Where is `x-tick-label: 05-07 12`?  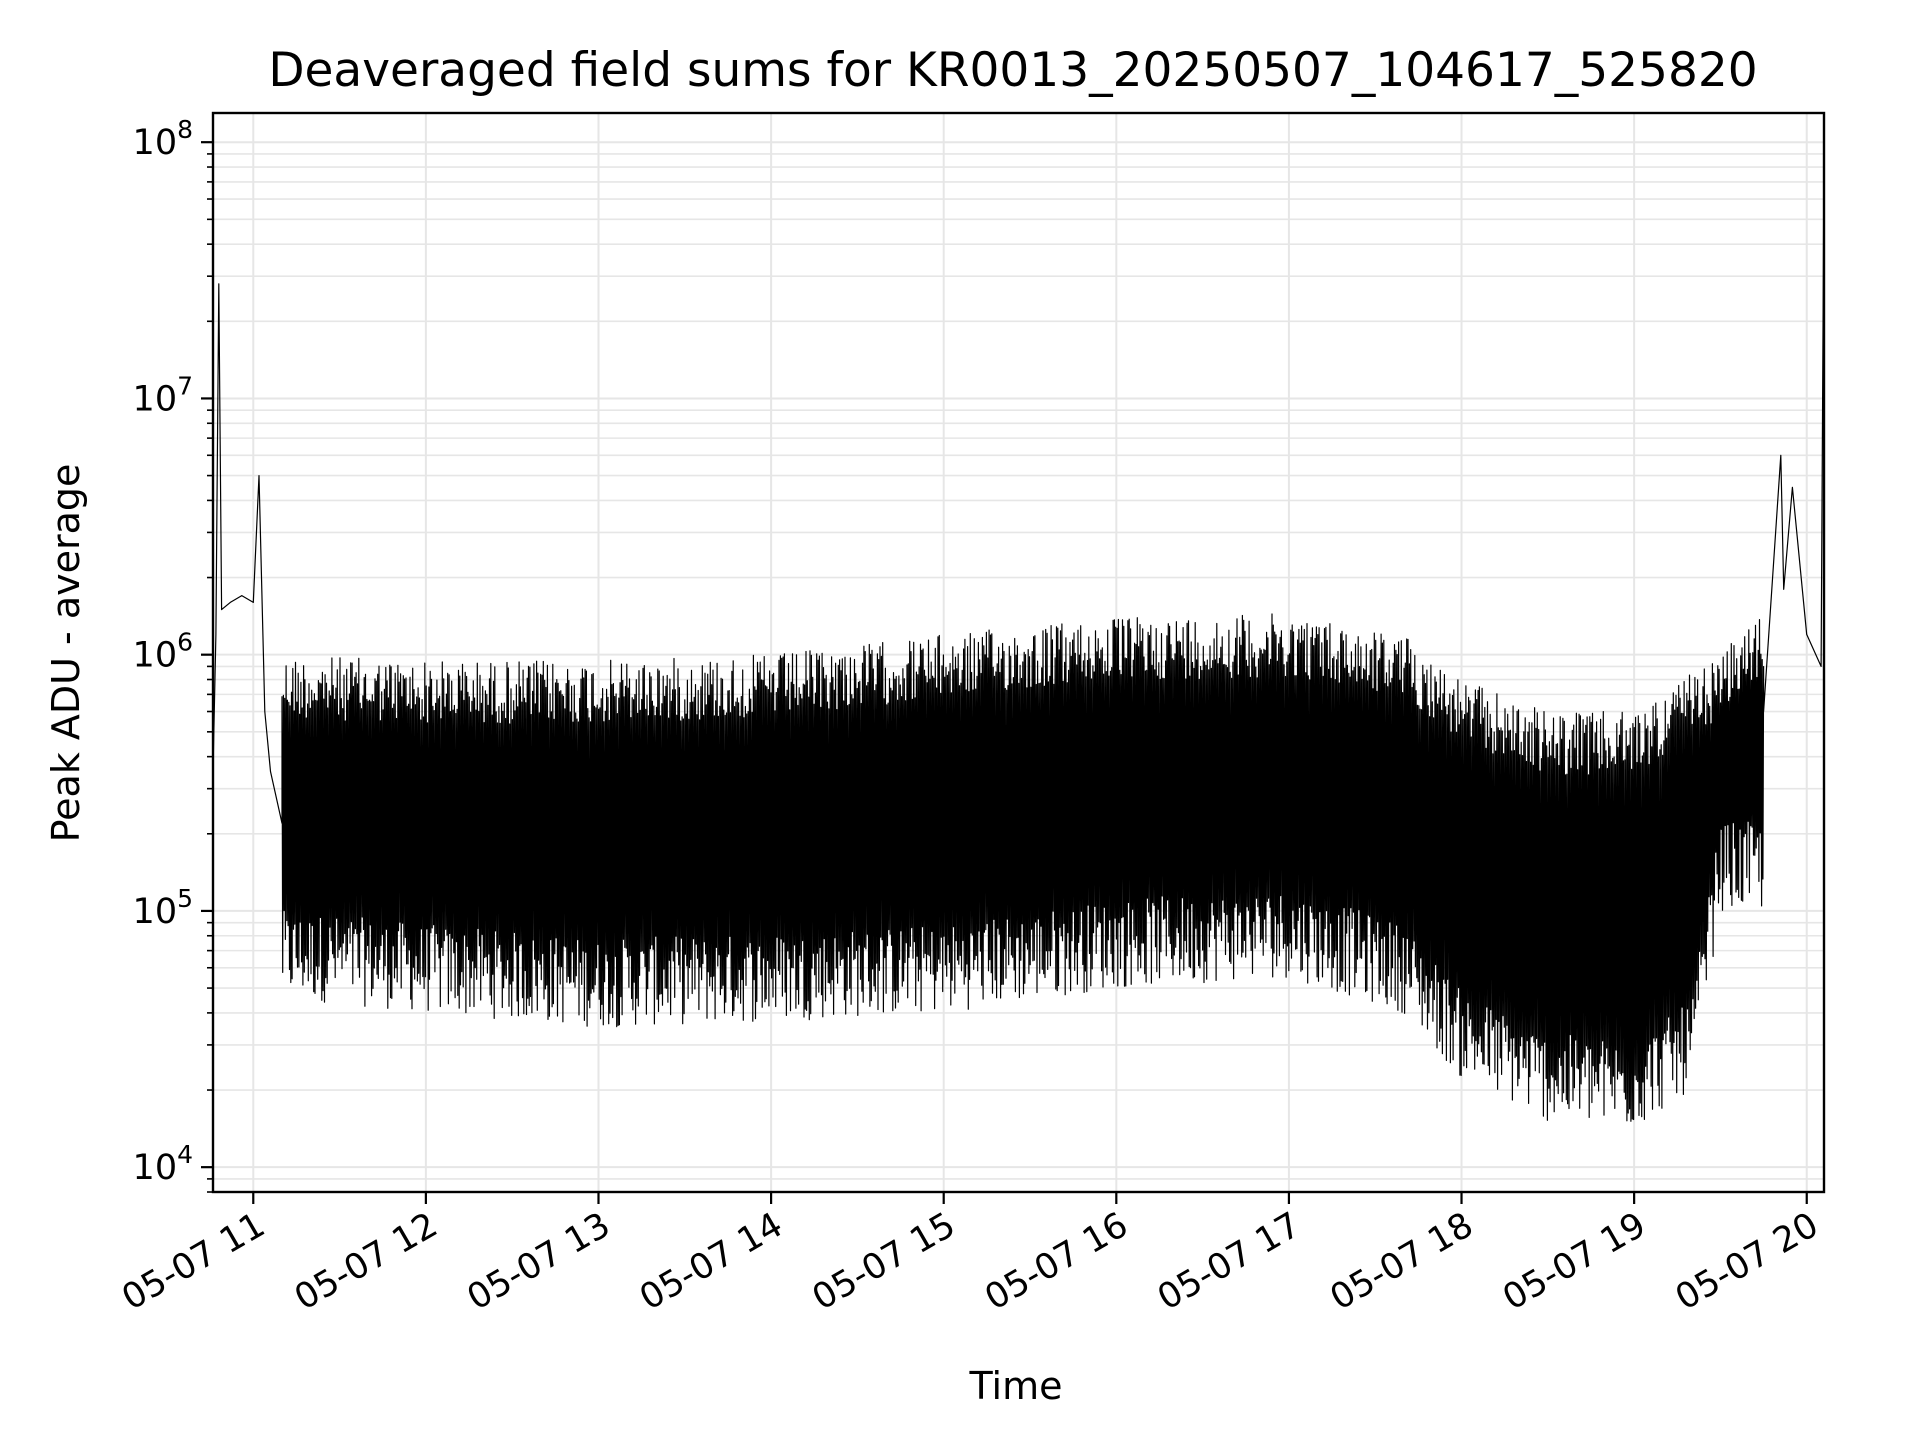 x-tick-label: 05-07 12 is located at coordinates (366, 1261).